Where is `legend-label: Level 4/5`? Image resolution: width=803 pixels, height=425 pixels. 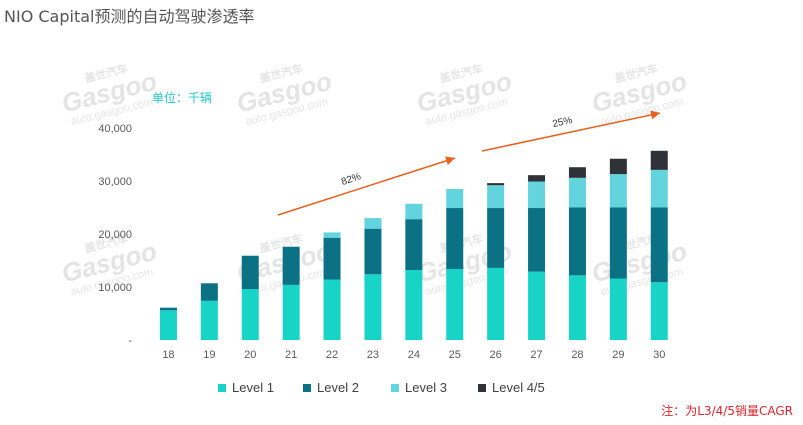
legend-label: Level 4/5 is located at coordinates (518, 387).